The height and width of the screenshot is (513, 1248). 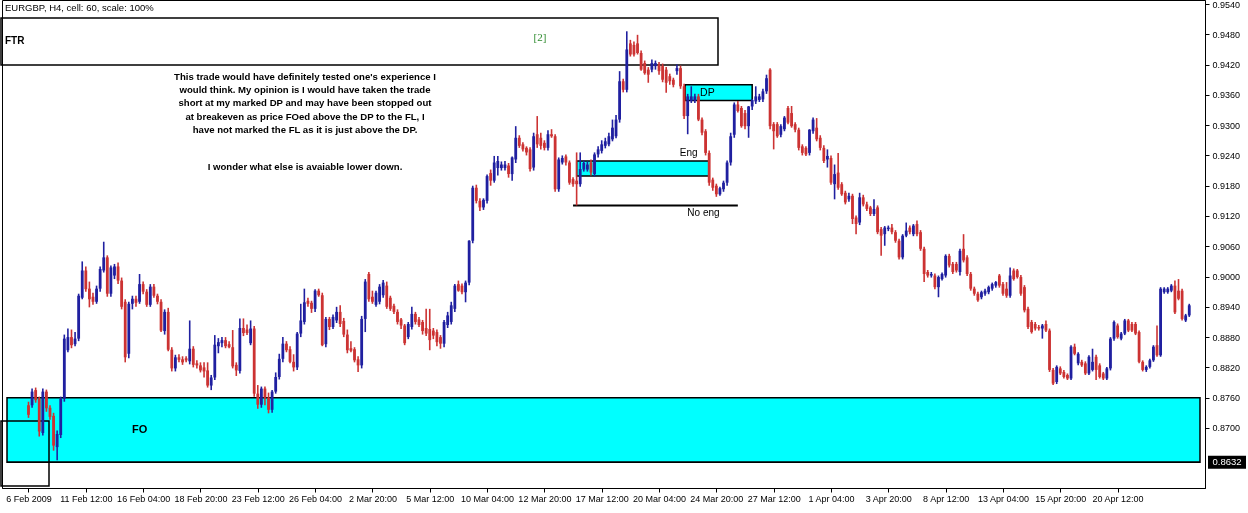 I want to click on y-tick-label: 0.9420, so click(x=1226, y=65).